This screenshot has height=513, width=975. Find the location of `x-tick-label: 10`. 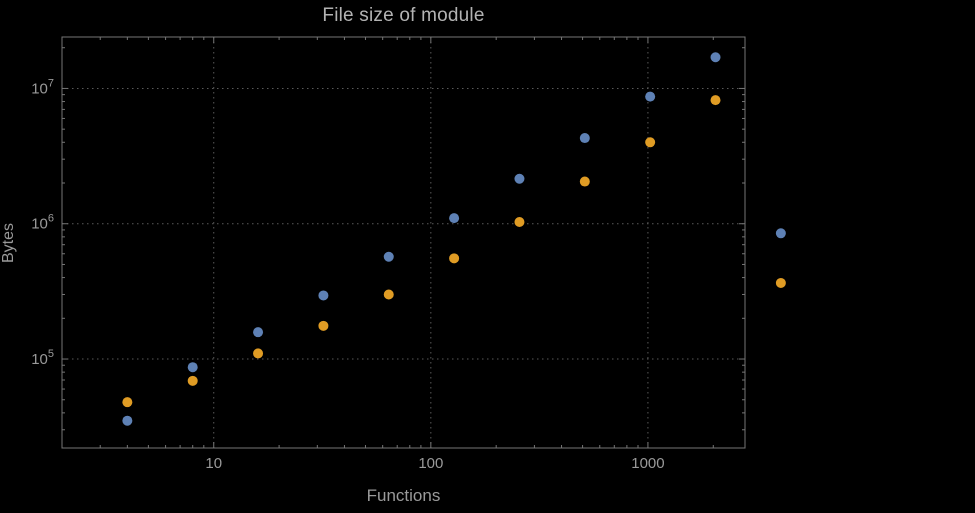

x-tick-label: 10 is located at coordinates (213, 463).